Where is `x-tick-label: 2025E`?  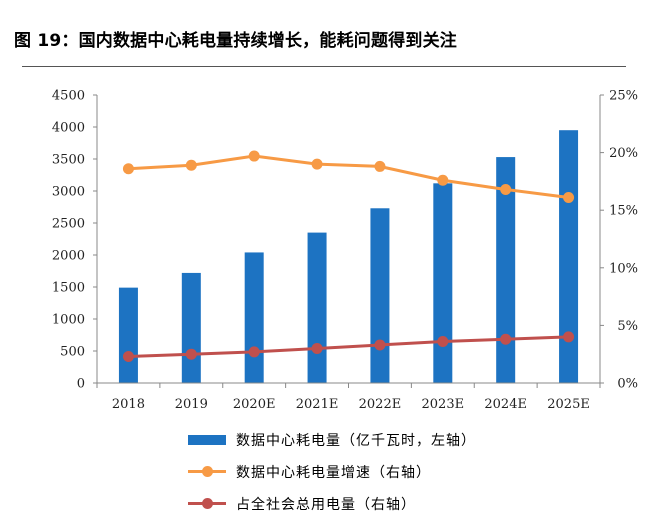
x-tick-label: 2025E is located at coordinates (568, 404).